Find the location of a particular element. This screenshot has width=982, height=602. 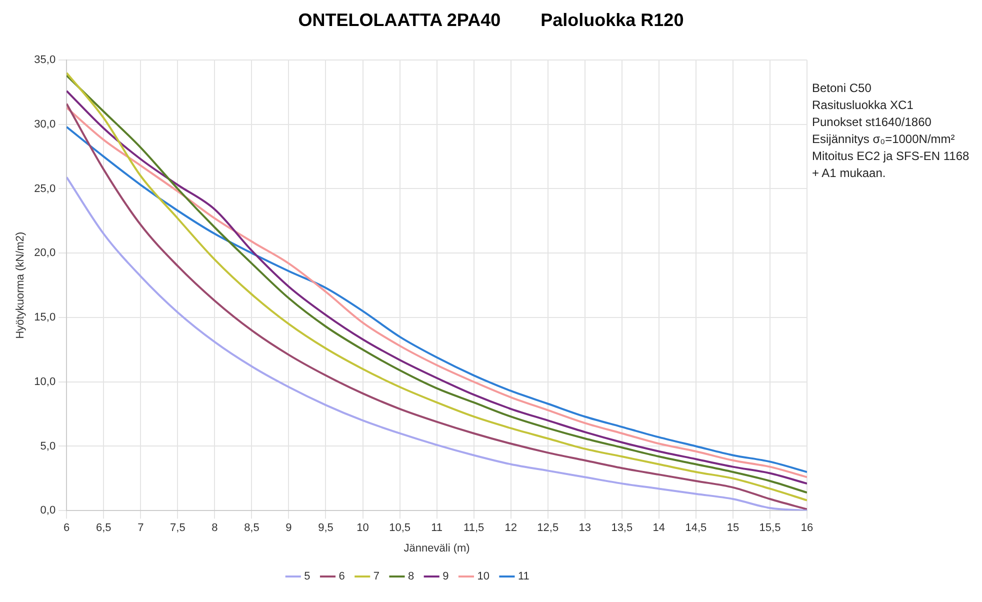

y-tick-label: 15,0 is located at coordinates (45, 318).